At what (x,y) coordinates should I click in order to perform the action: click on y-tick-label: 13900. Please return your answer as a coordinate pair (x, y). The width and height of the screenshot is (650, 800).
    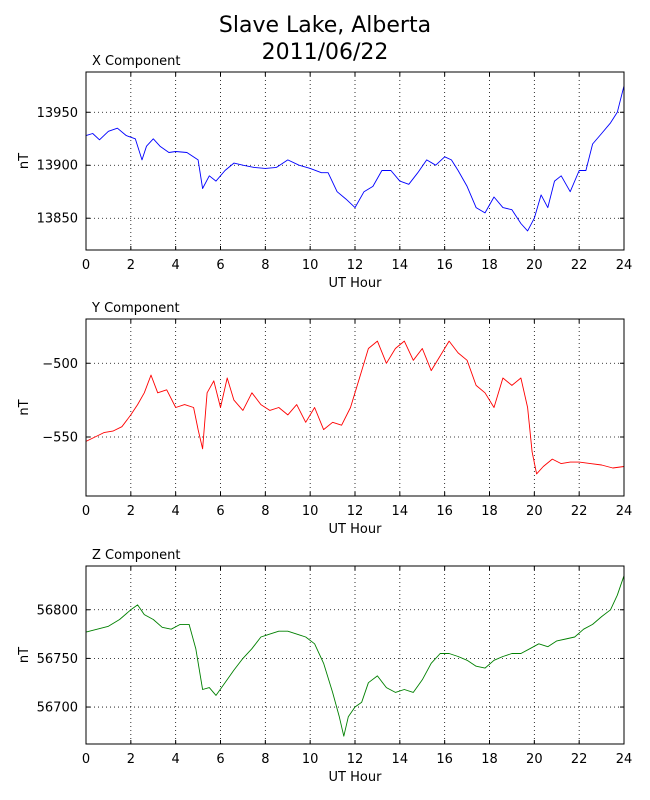
    Looking at the image, I should click on (57, 166).